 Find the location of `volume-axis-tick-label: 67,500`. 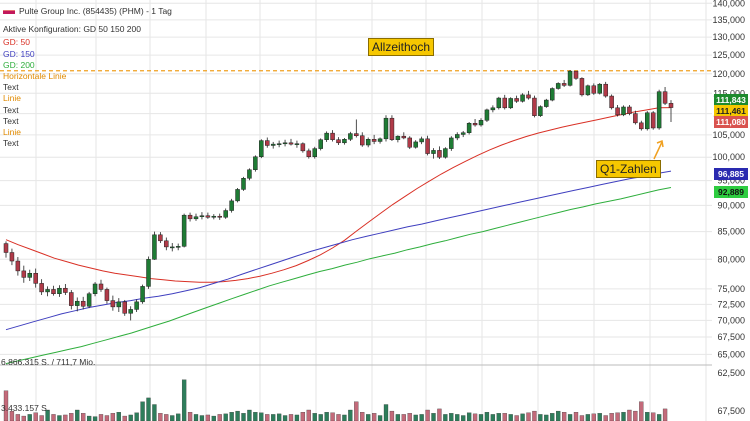

volume-axis-tick-label: 67,500 is located at coordinates (731, 411).